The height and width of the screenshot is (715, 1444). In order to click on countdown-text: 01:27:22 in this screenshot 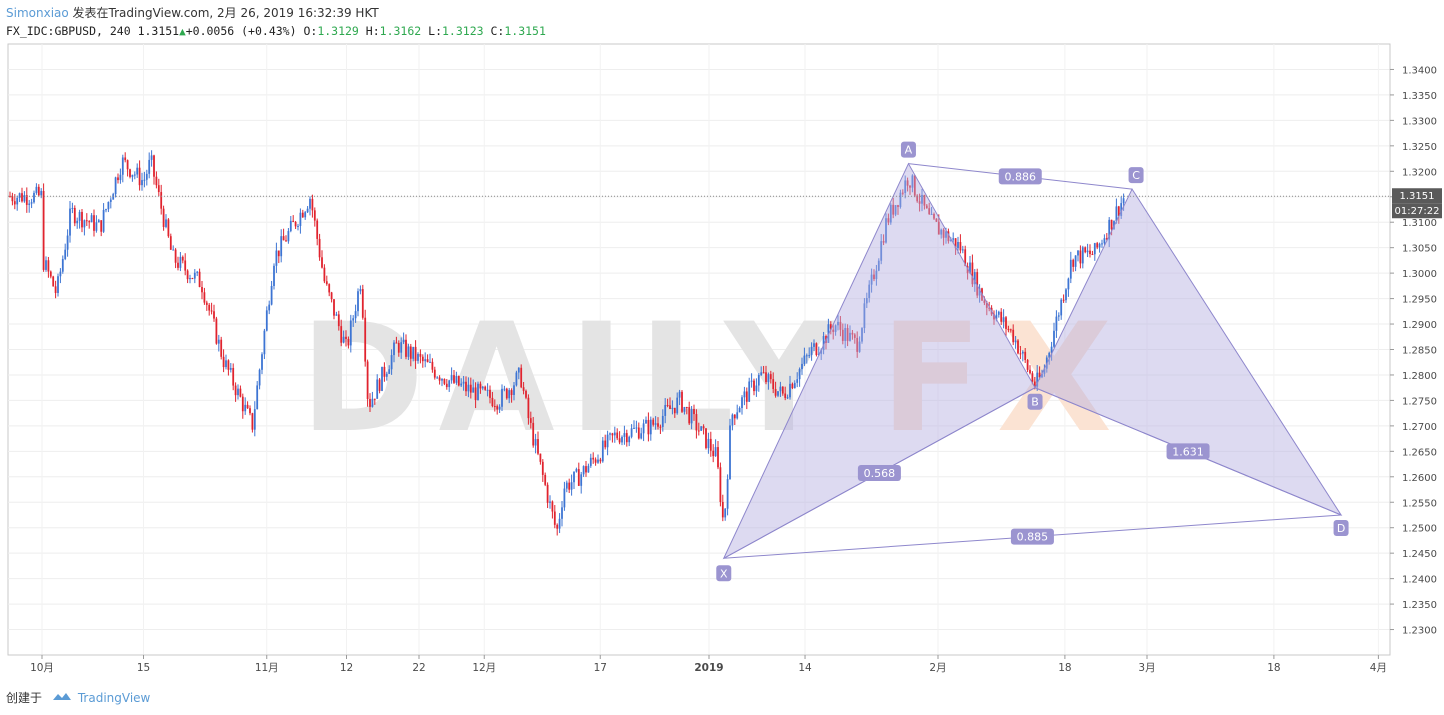, I will do `click(1417, 211)`.